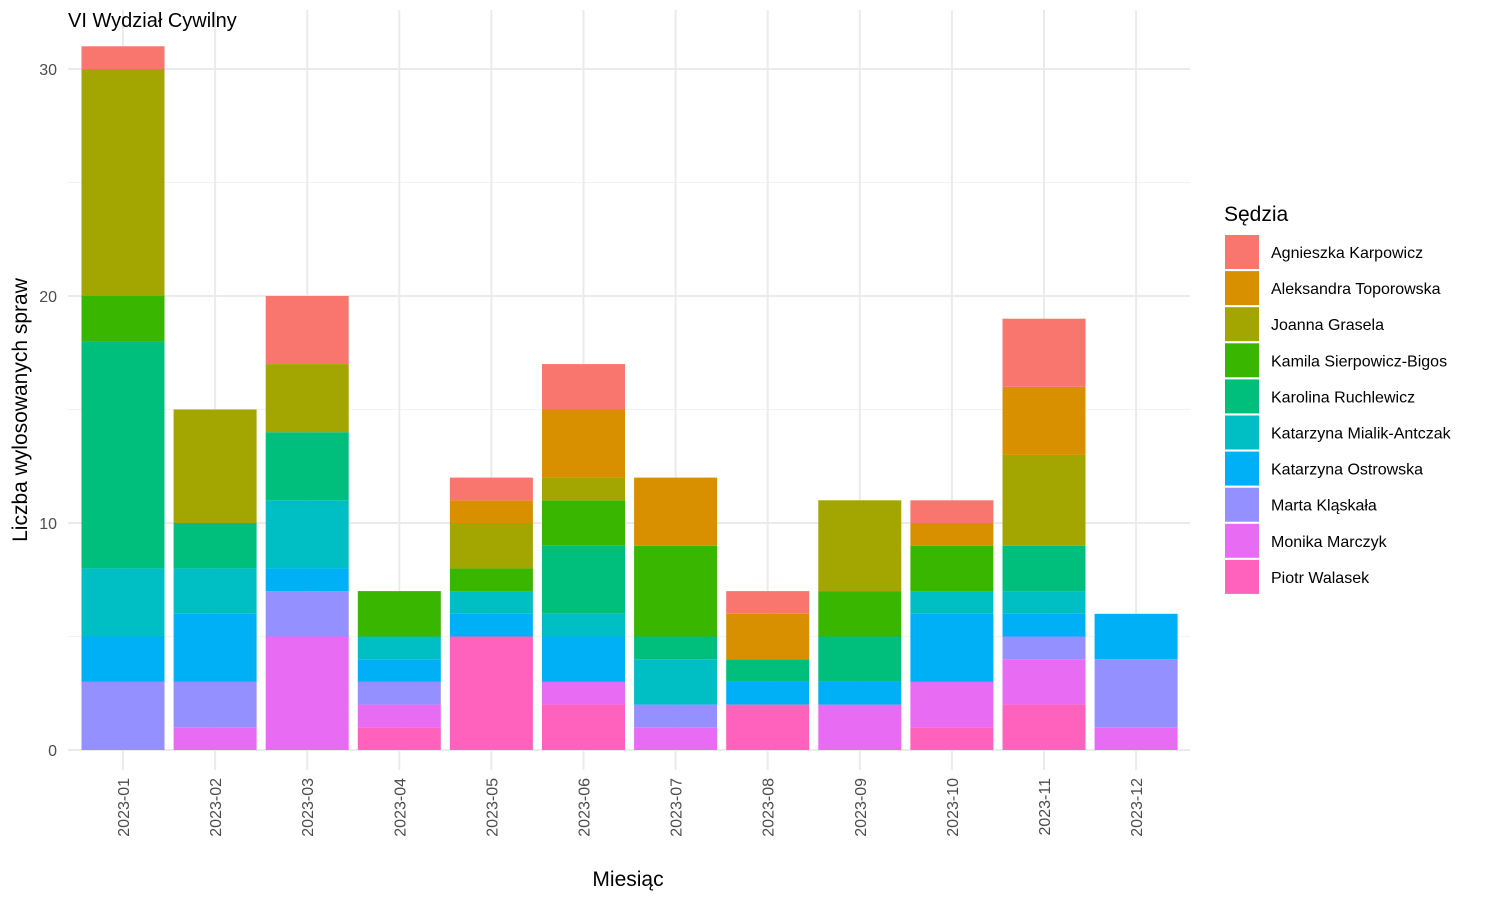  Describe the element at coordinates (1256, 214) in the screenshot. I see `legend-title: Sędzia` at that location.